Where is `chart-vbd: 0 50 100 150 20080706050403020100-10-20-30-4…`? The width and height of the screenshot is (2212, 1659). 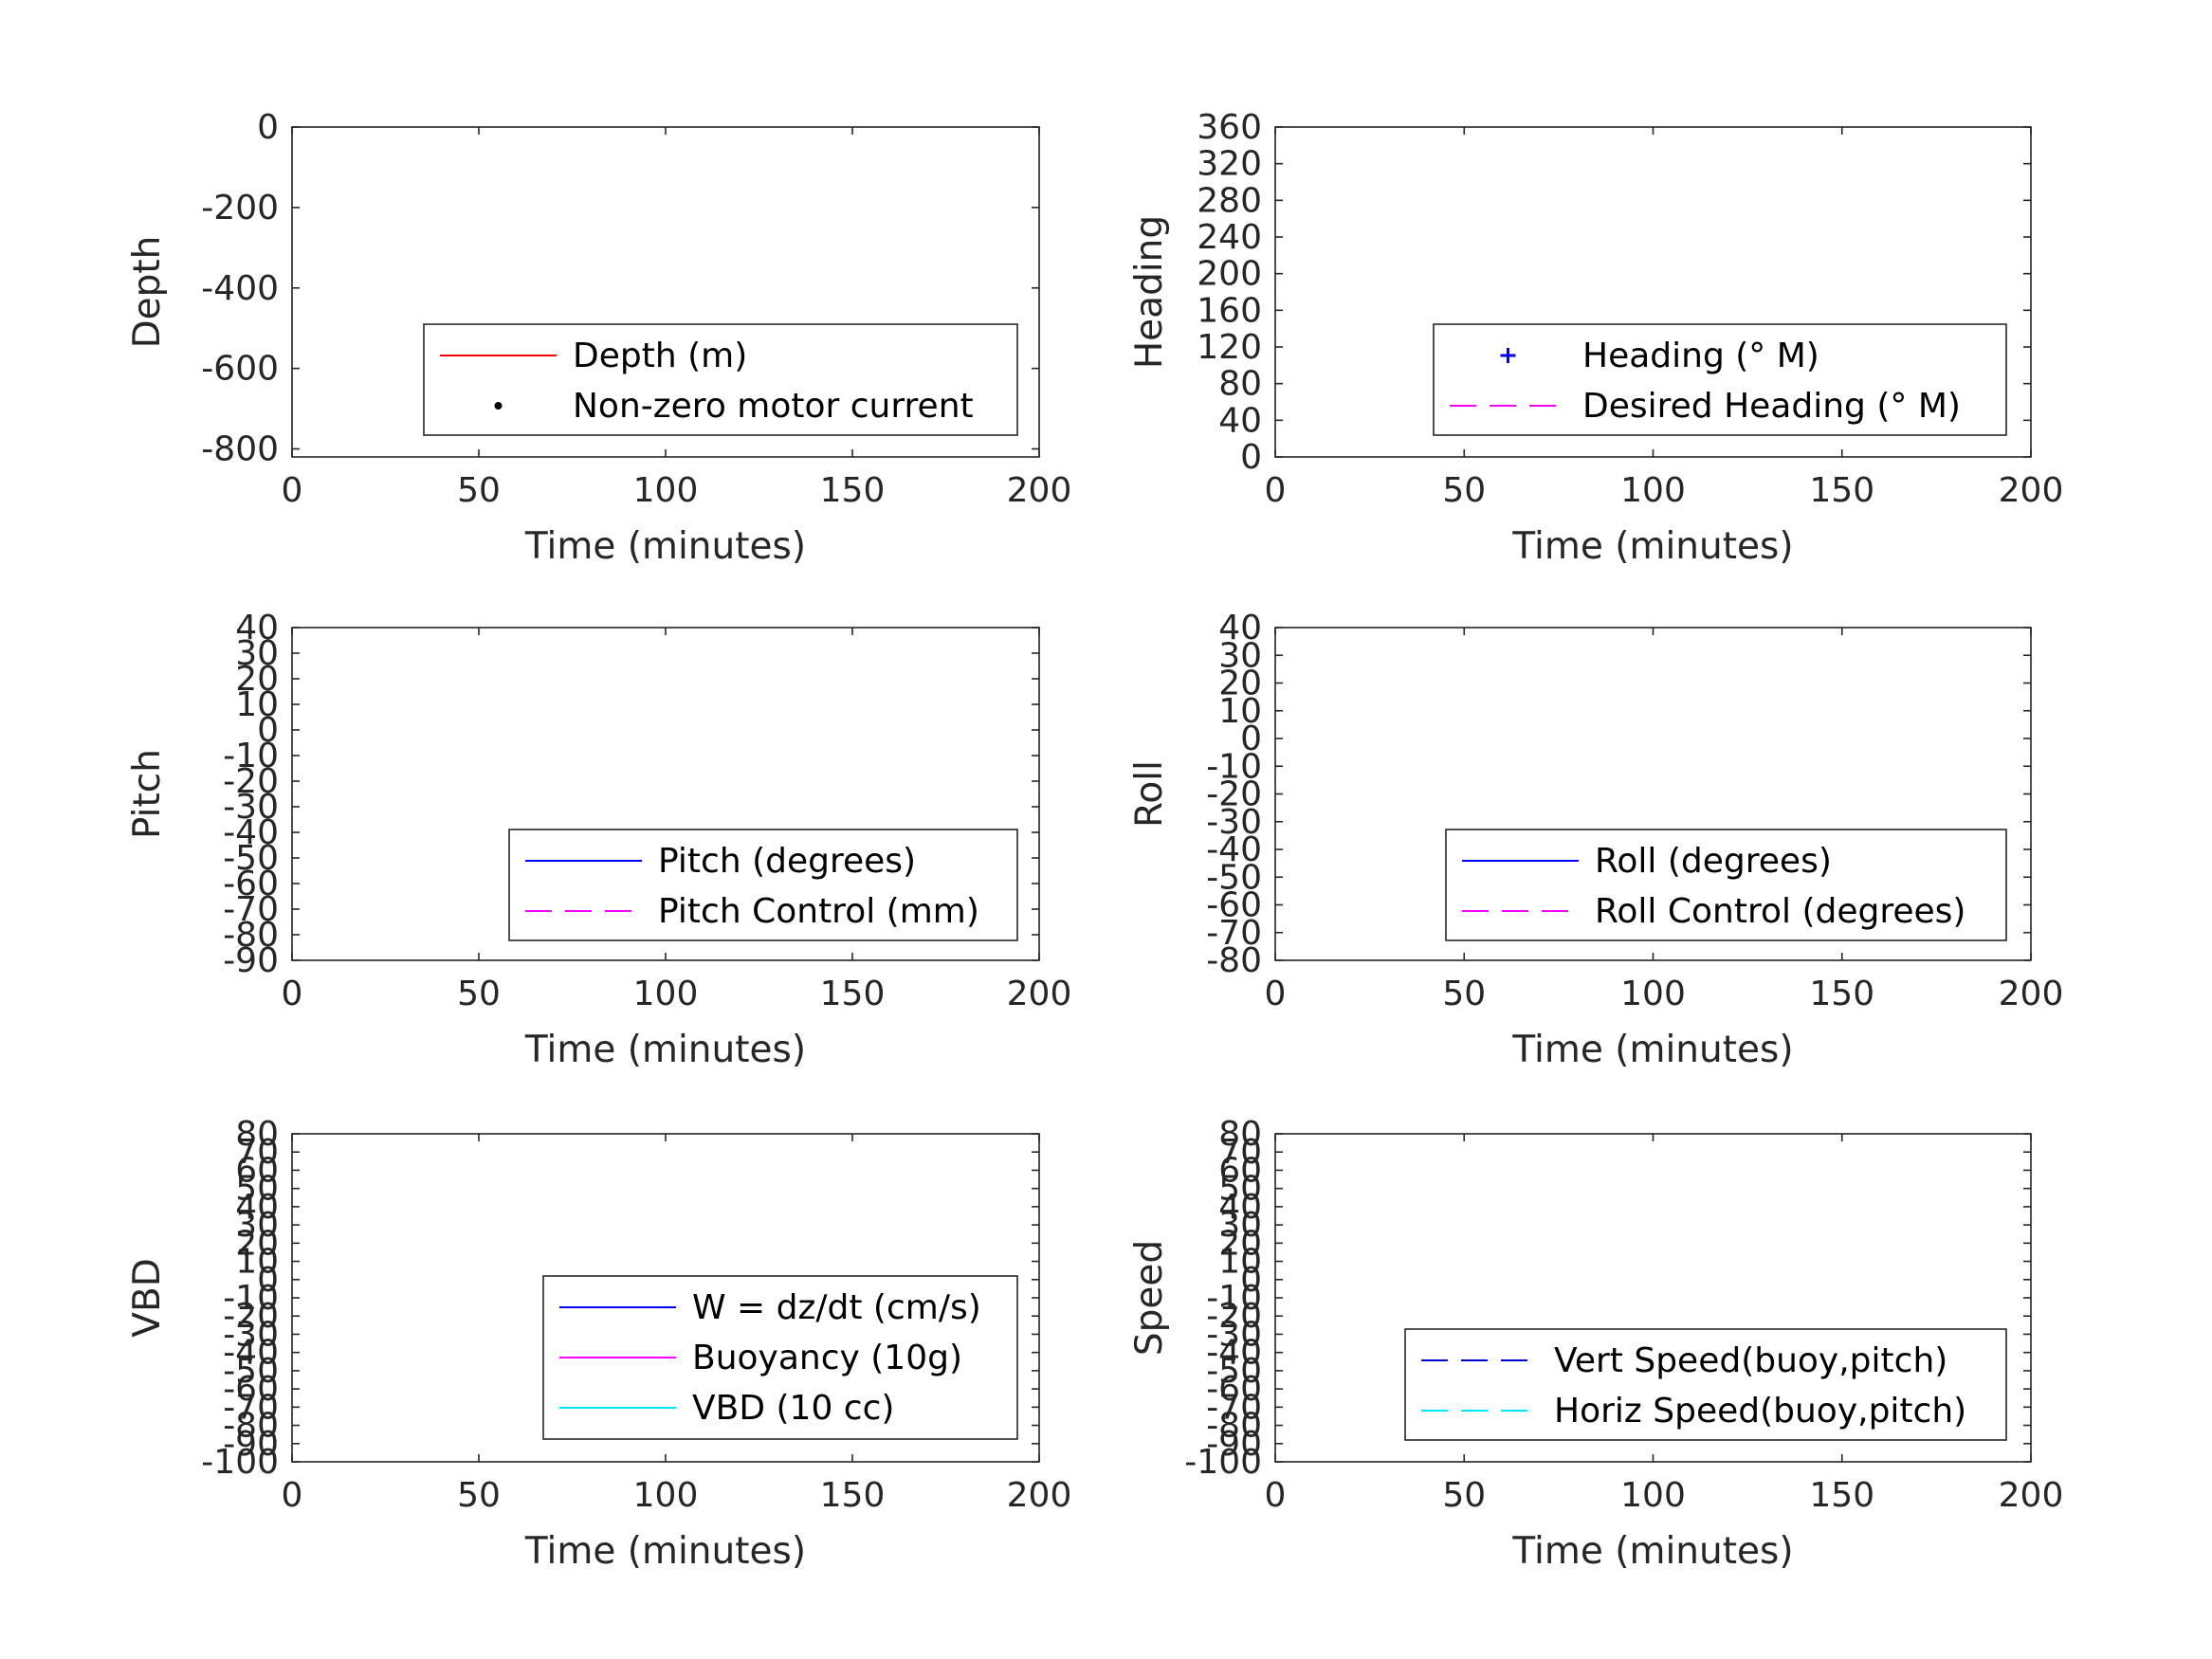 chart-vbd: 0 50 100 150 20080706050403020100-10-20-30-4… is located at coordinates (598, 1344).